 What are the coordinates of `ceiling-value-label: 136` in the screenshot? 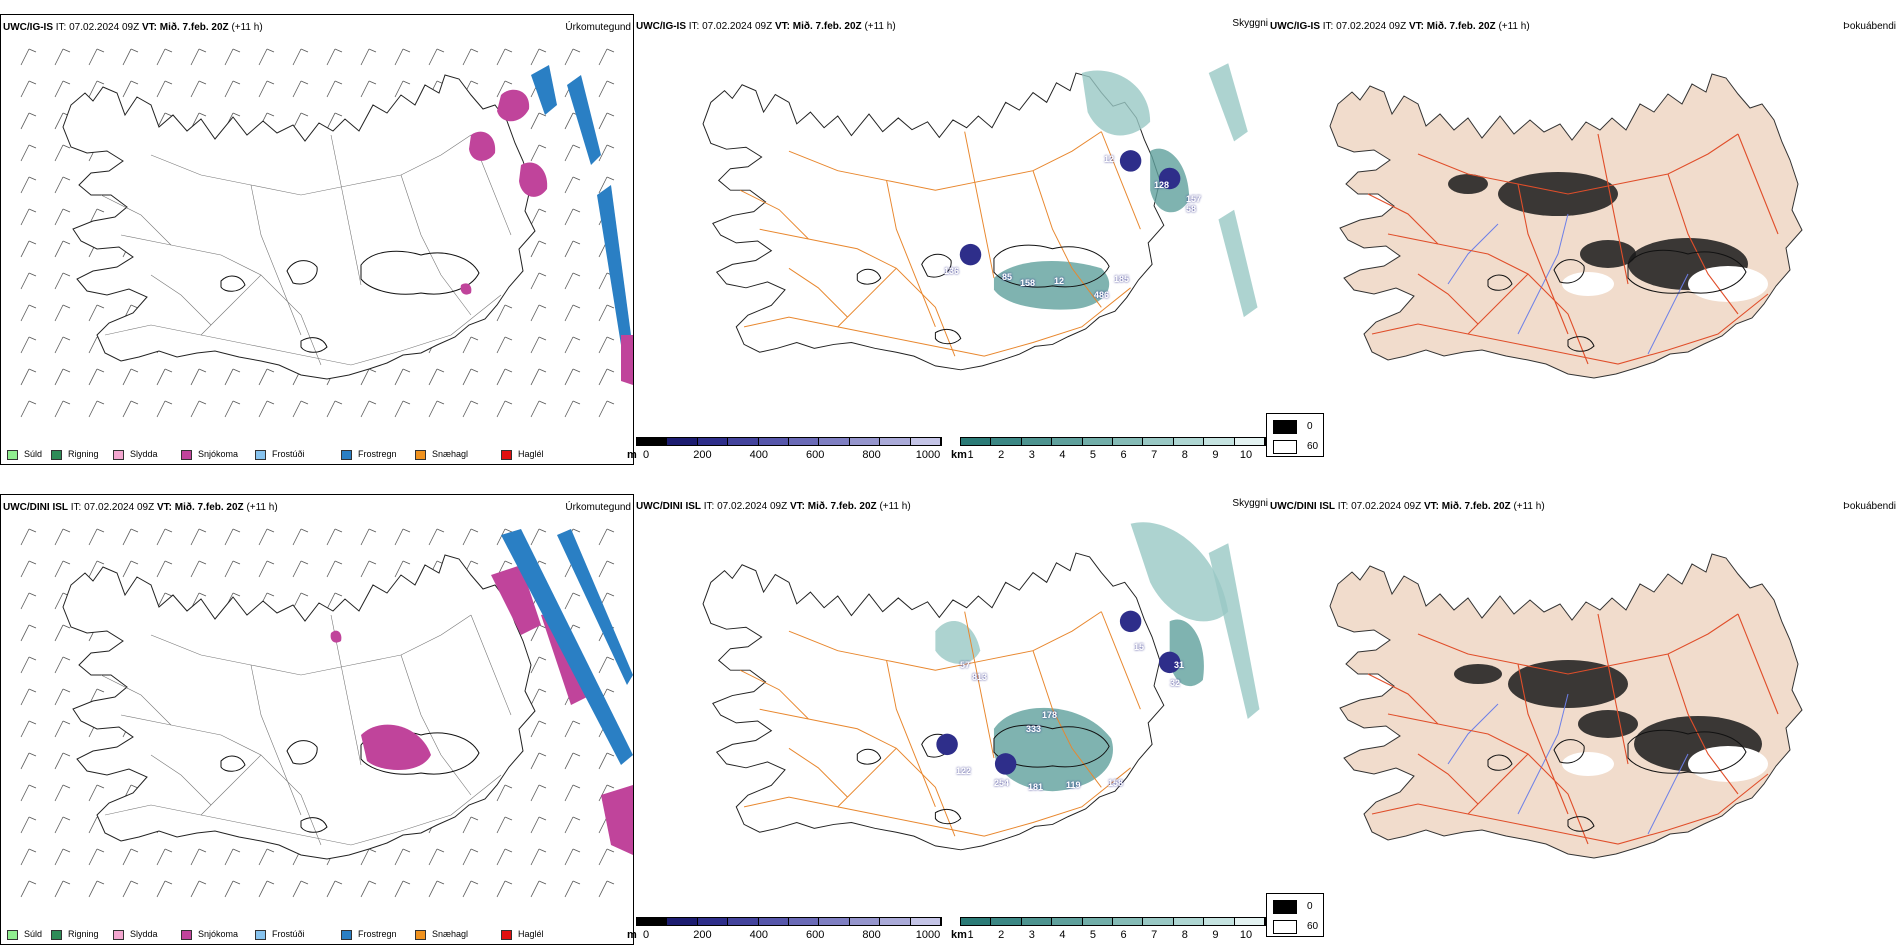 It's located at (952, 271).